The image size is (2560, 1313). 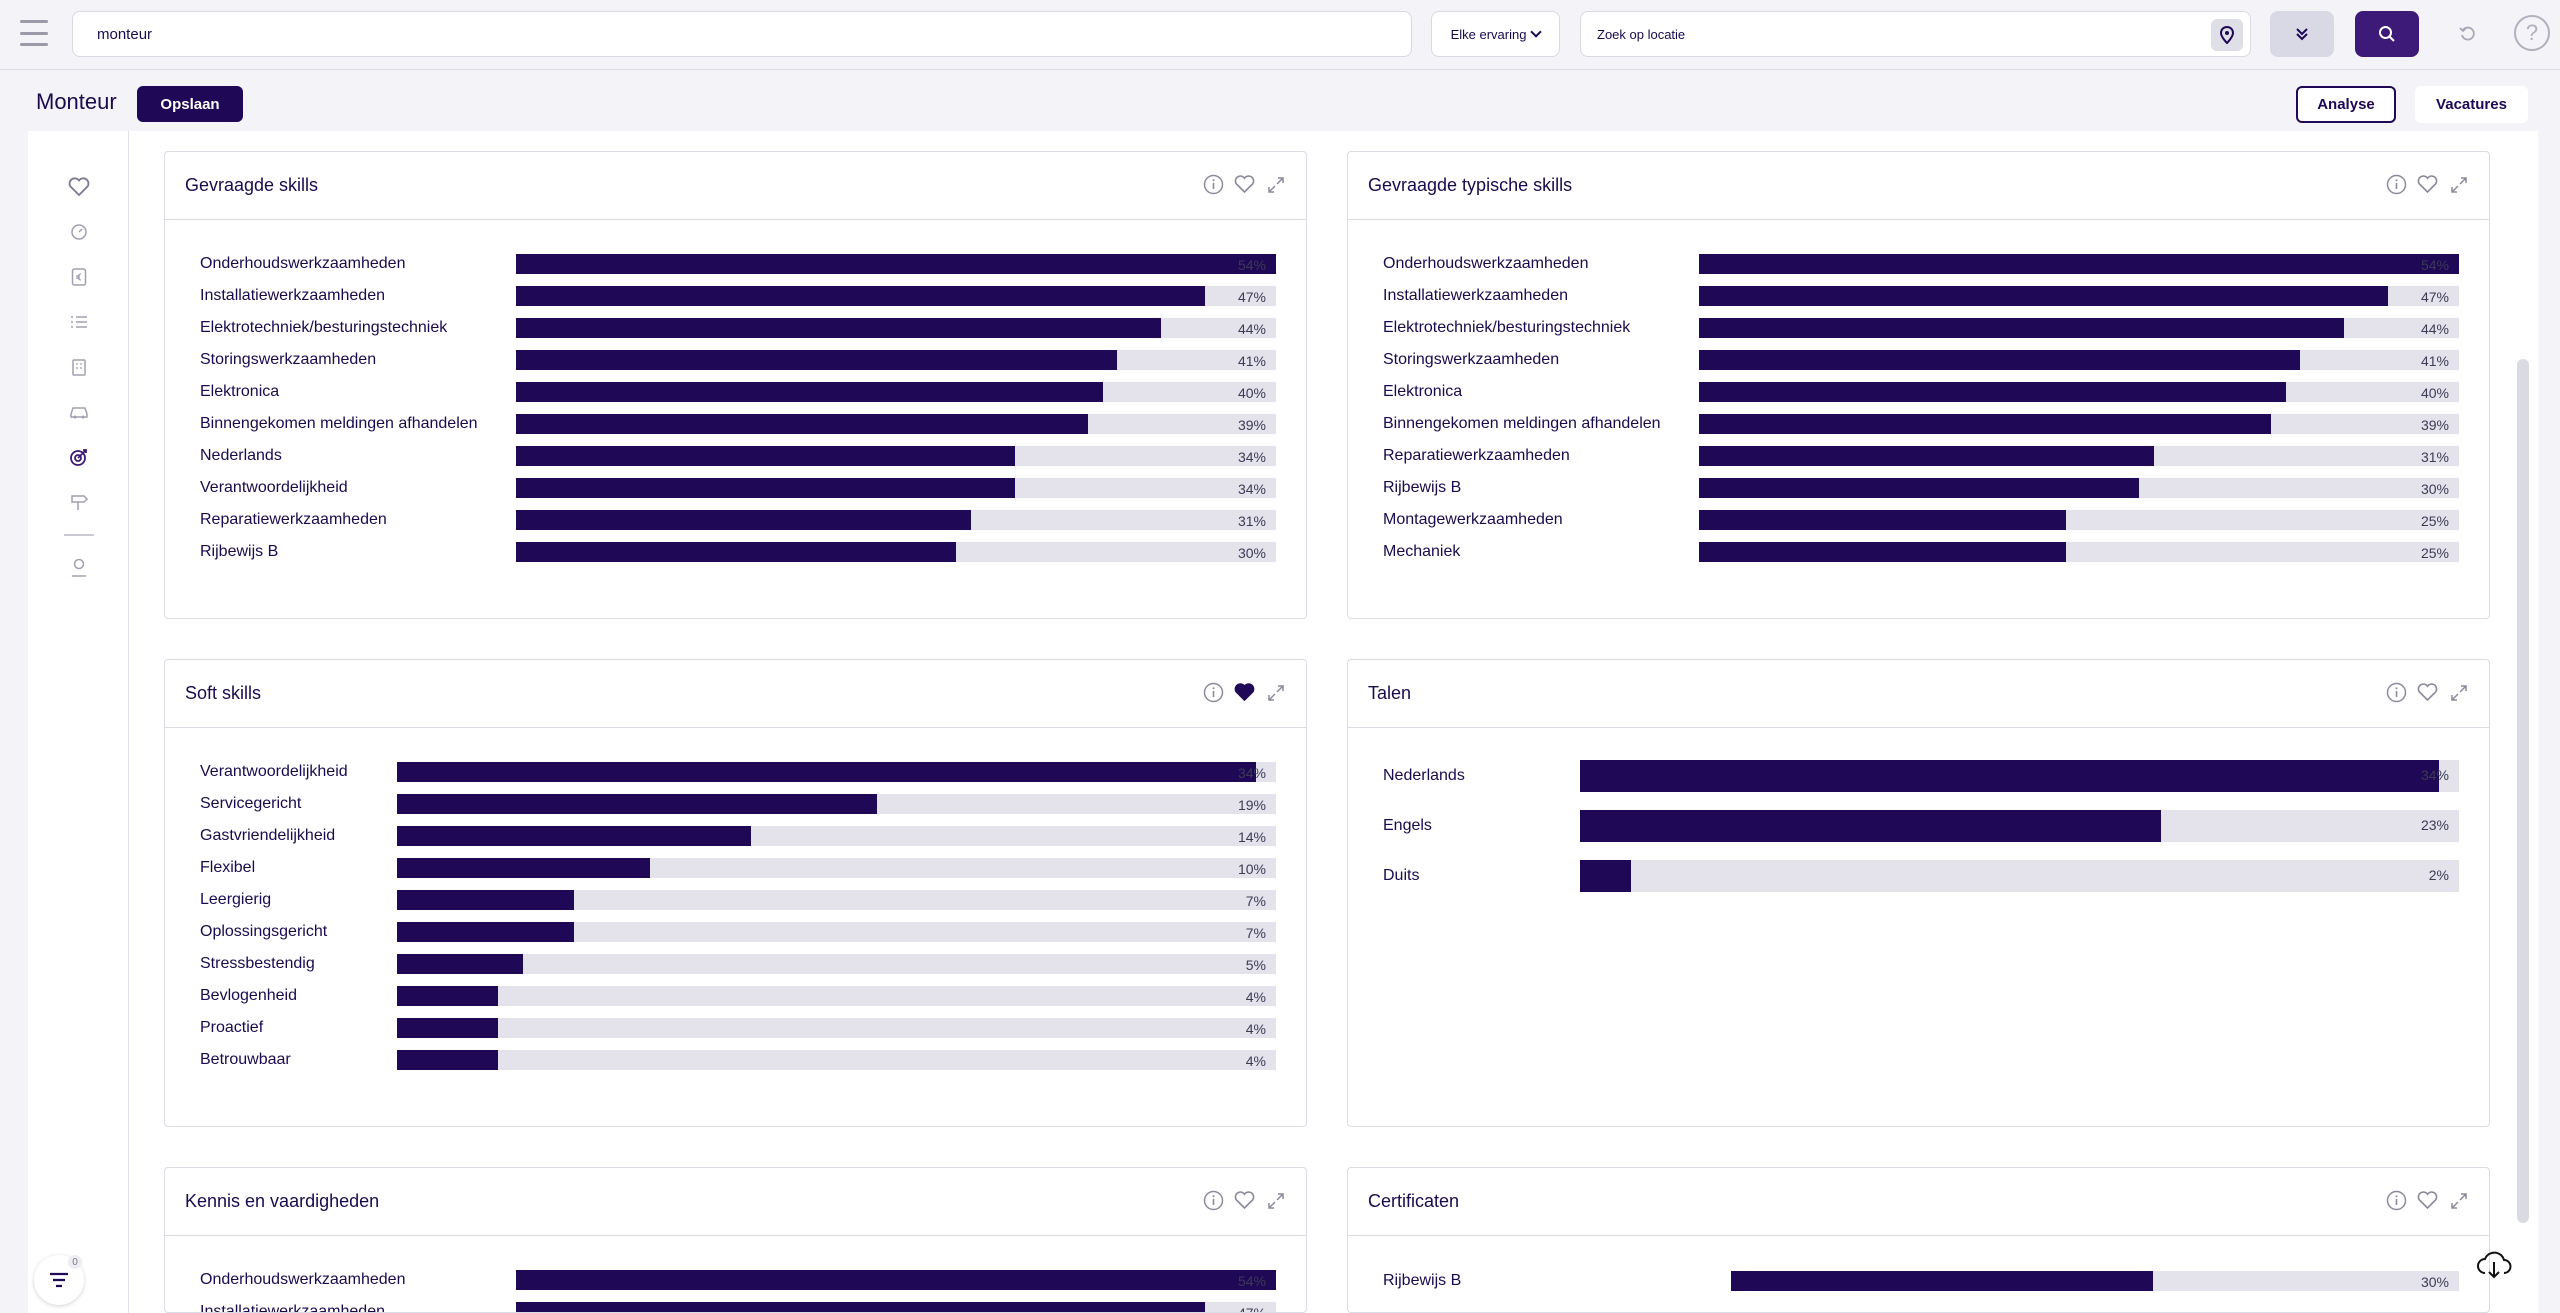 I want to click on bar-track: 10%, so click(x=836, y=868).